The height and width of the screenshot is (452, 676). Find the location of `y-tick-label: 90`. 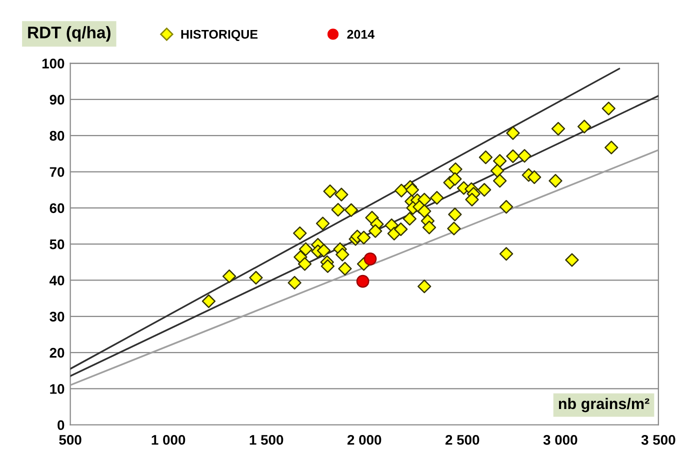

y-tick-label: 90 is located at coordinates (57, 99).